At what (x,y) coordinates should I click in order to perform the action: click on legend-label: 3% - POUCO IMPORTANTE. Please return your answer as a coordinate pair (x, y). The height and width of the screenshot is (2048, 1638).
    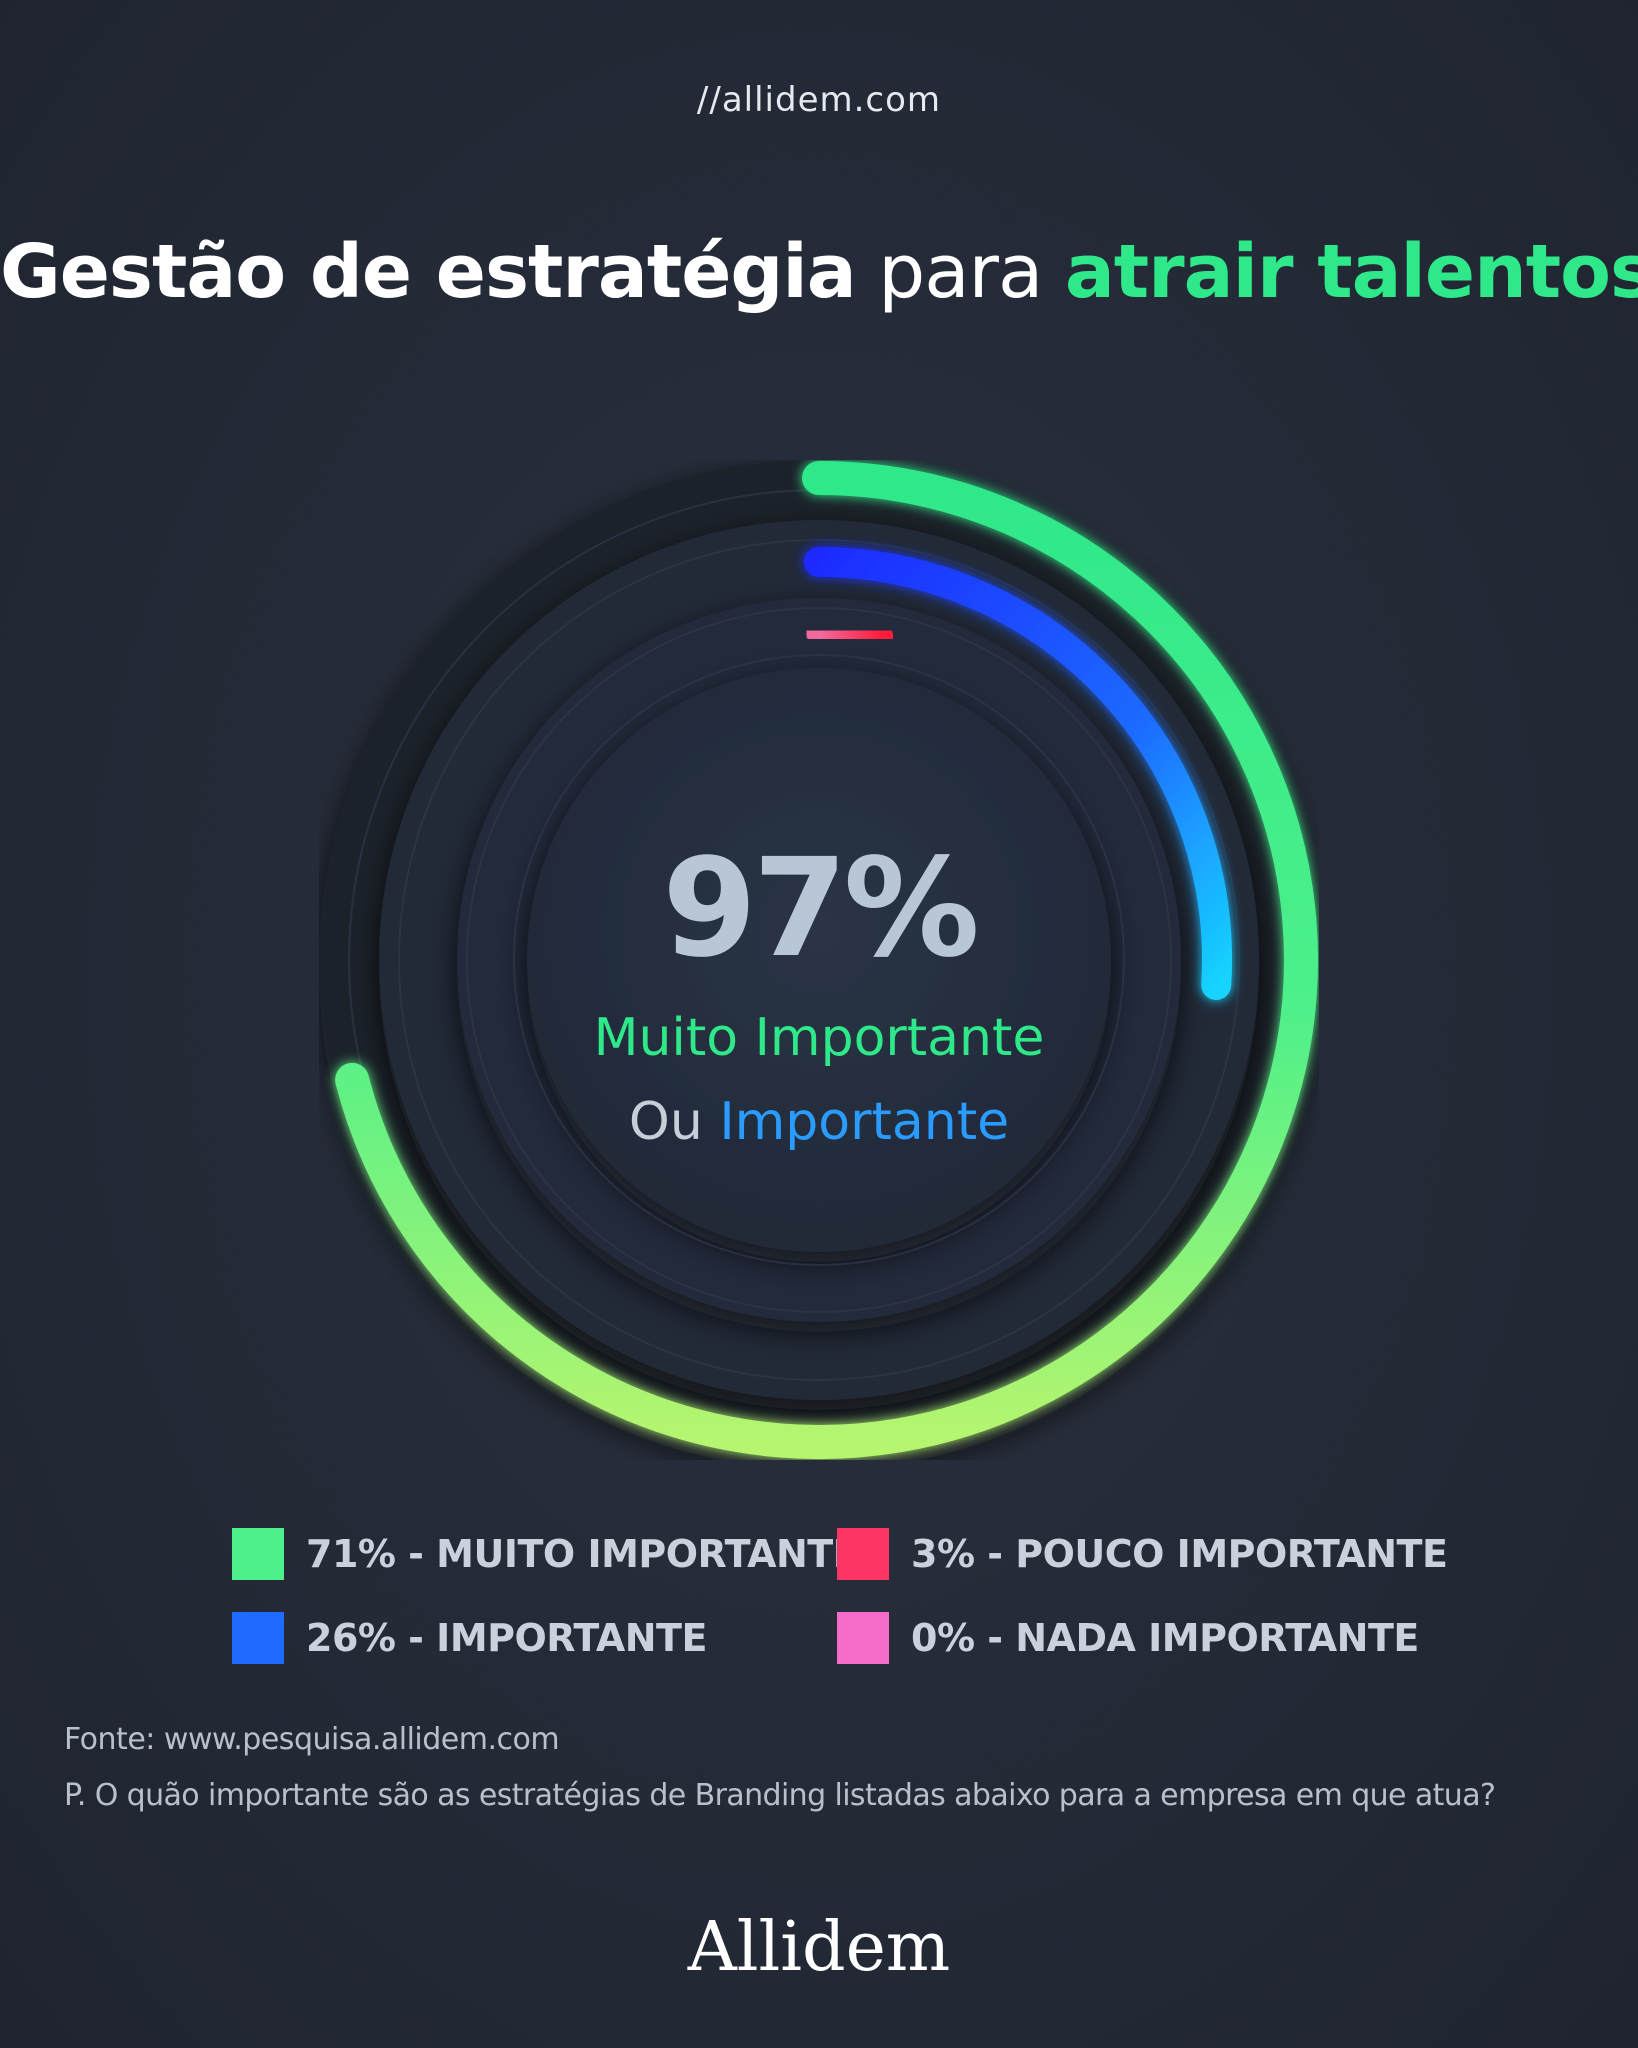
    Looking at the image, I should click on (1179, 1554).